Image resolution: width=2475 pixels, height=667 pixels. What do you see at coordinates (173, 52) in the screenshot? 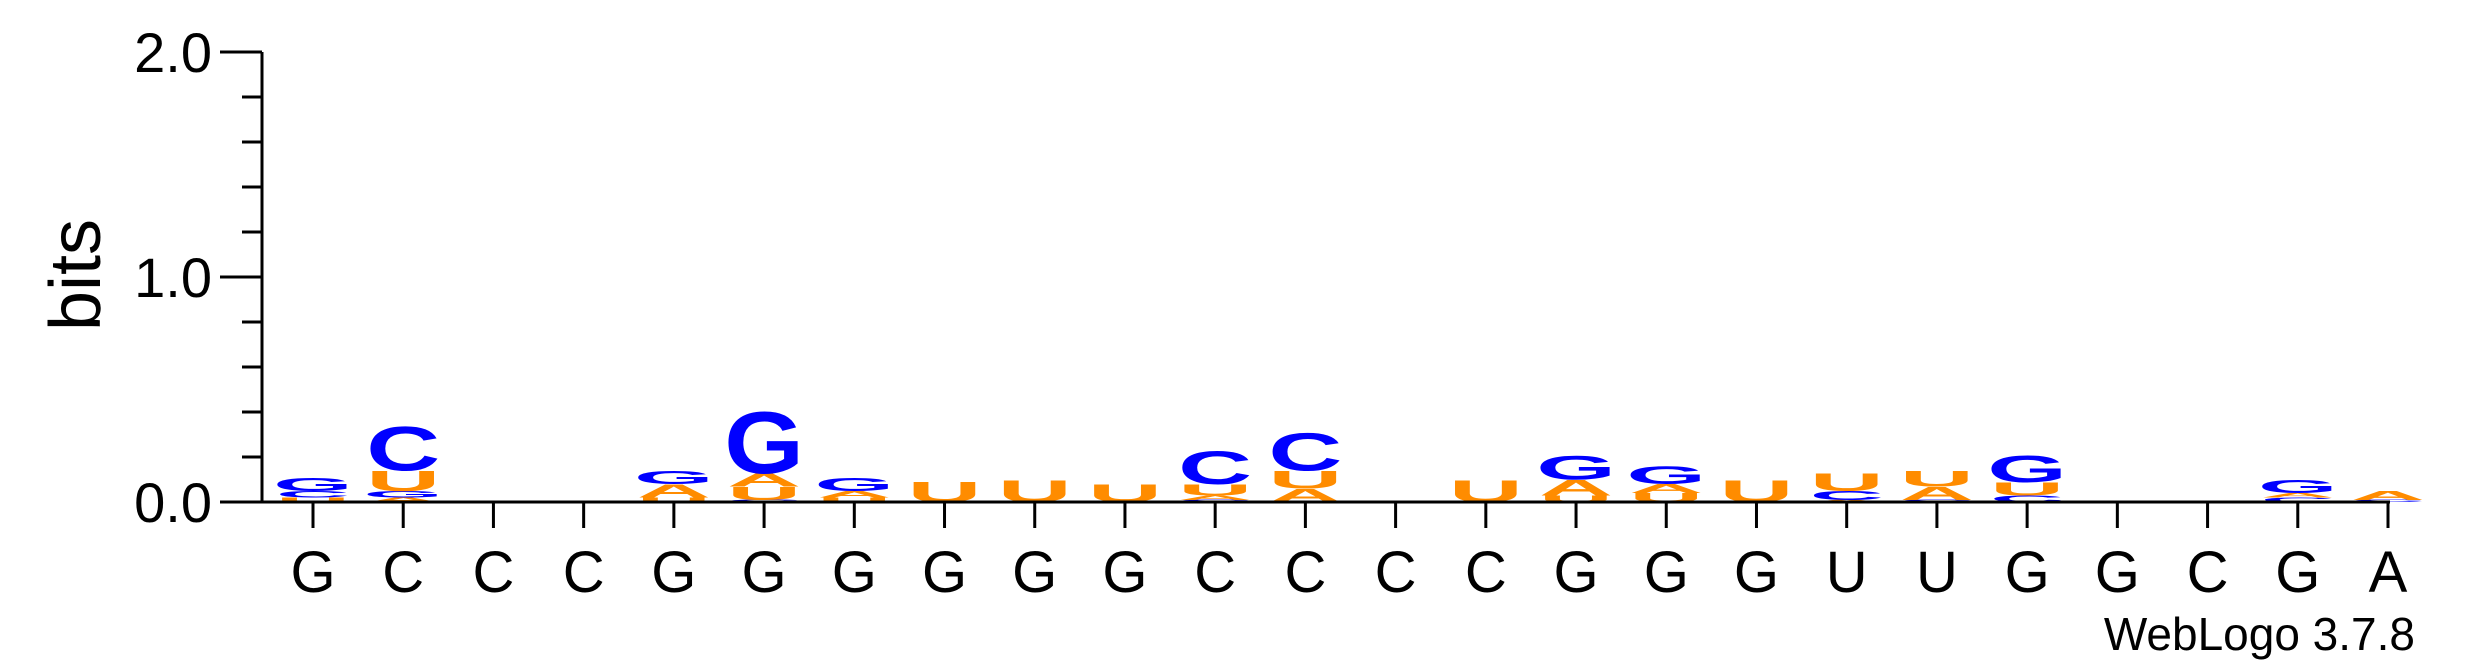
I see `y-tick-label: 2.0` at bounding box center [173, 52].